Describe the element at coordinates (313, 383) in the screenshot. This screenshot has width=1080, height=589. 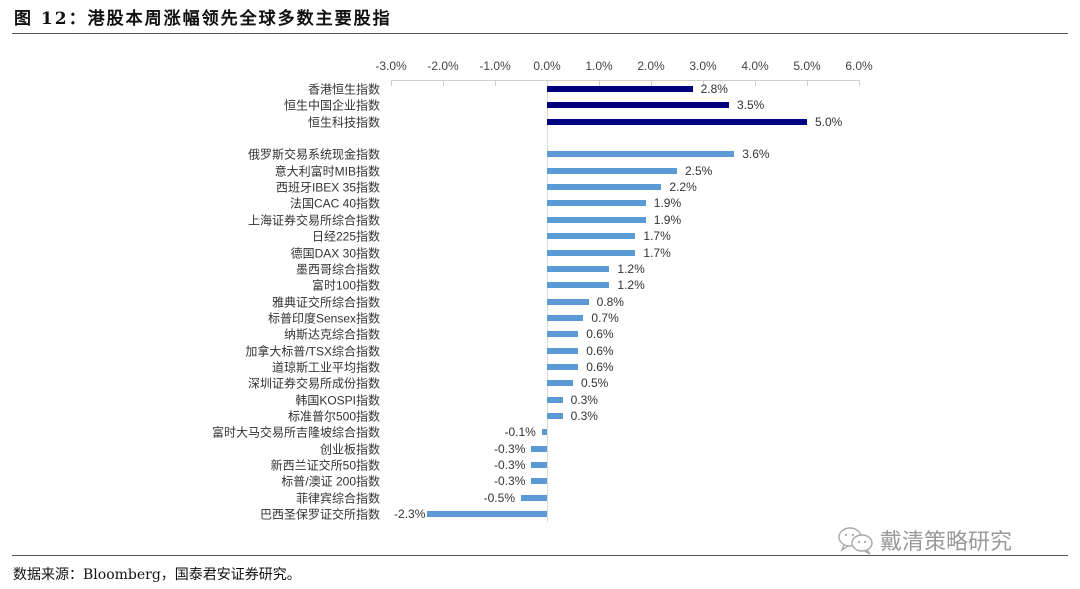
I see `category-label: 深圳证券交易所成份指数` at that location.